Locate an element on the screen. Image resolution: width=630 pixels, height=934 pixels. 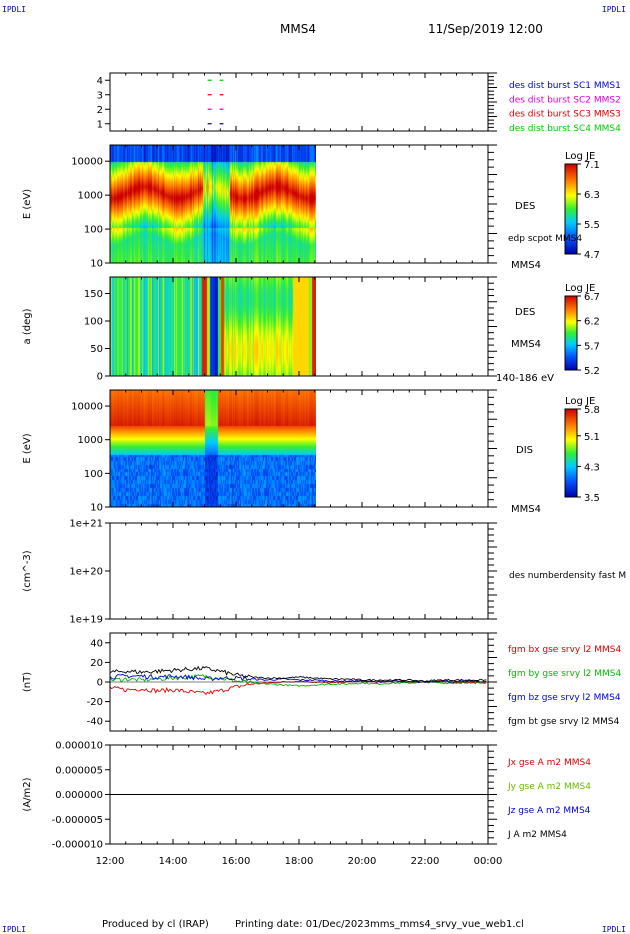
colorbar-tick-label-3: 4.3 is located at coordinates (592, 467).